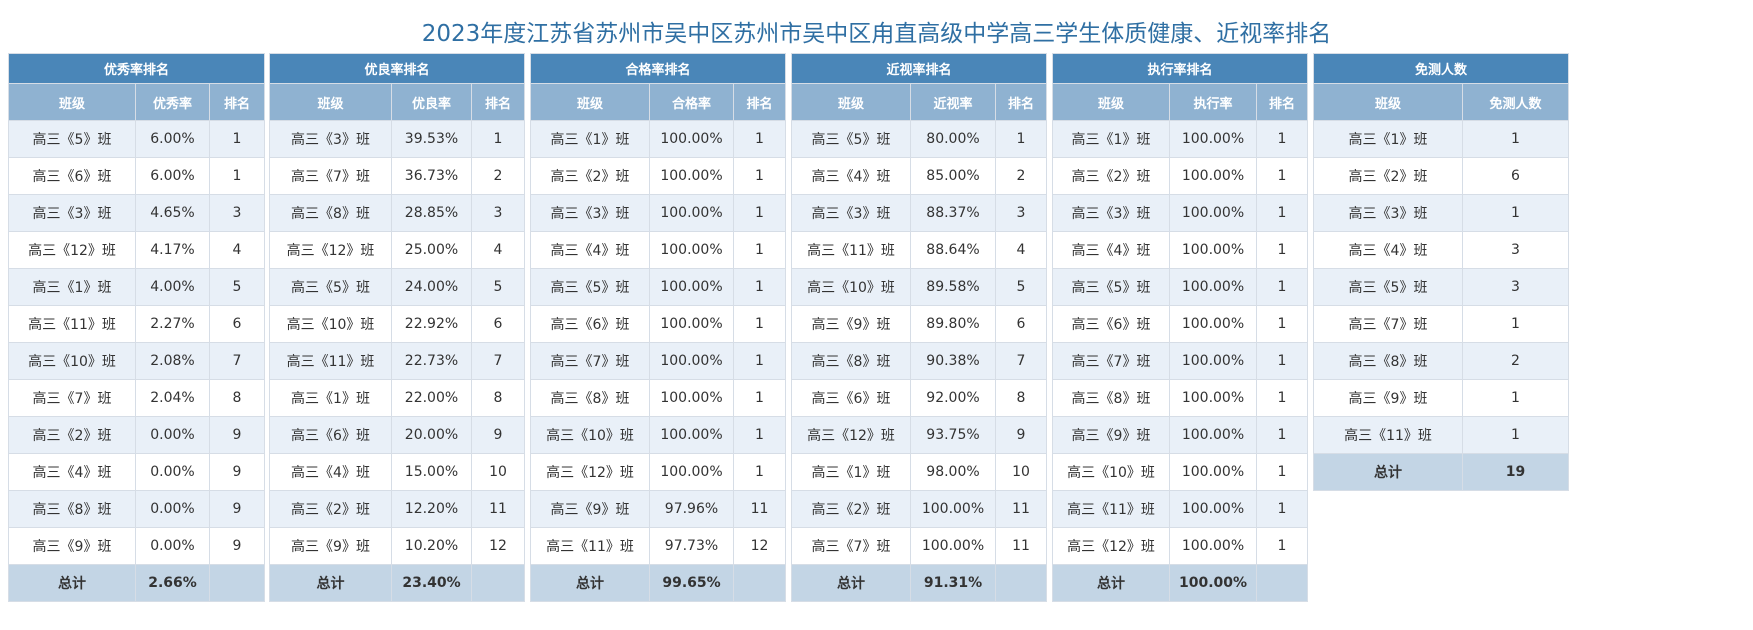  I want to click on table-cell: 8, so click(1021, 398).